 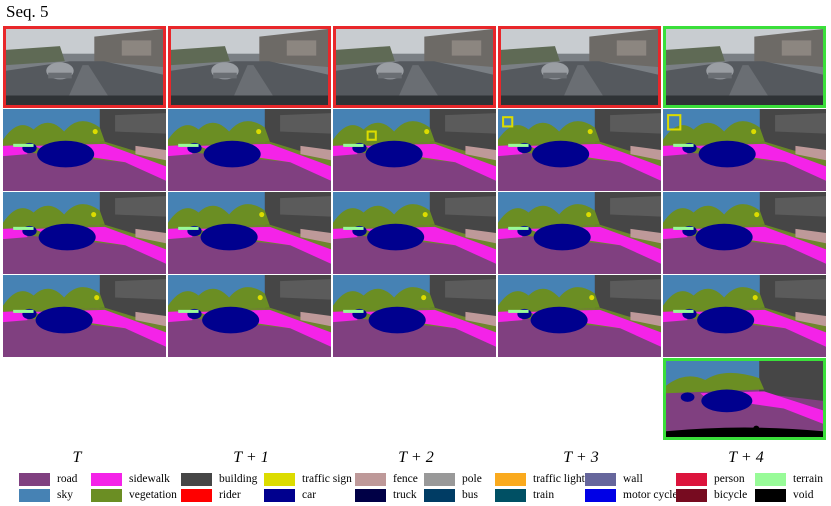 What do you see at coordinates (414, 150) in the screenshot?
I see `segmentation-frame-r1-c2` at bounding box center [414, 150].